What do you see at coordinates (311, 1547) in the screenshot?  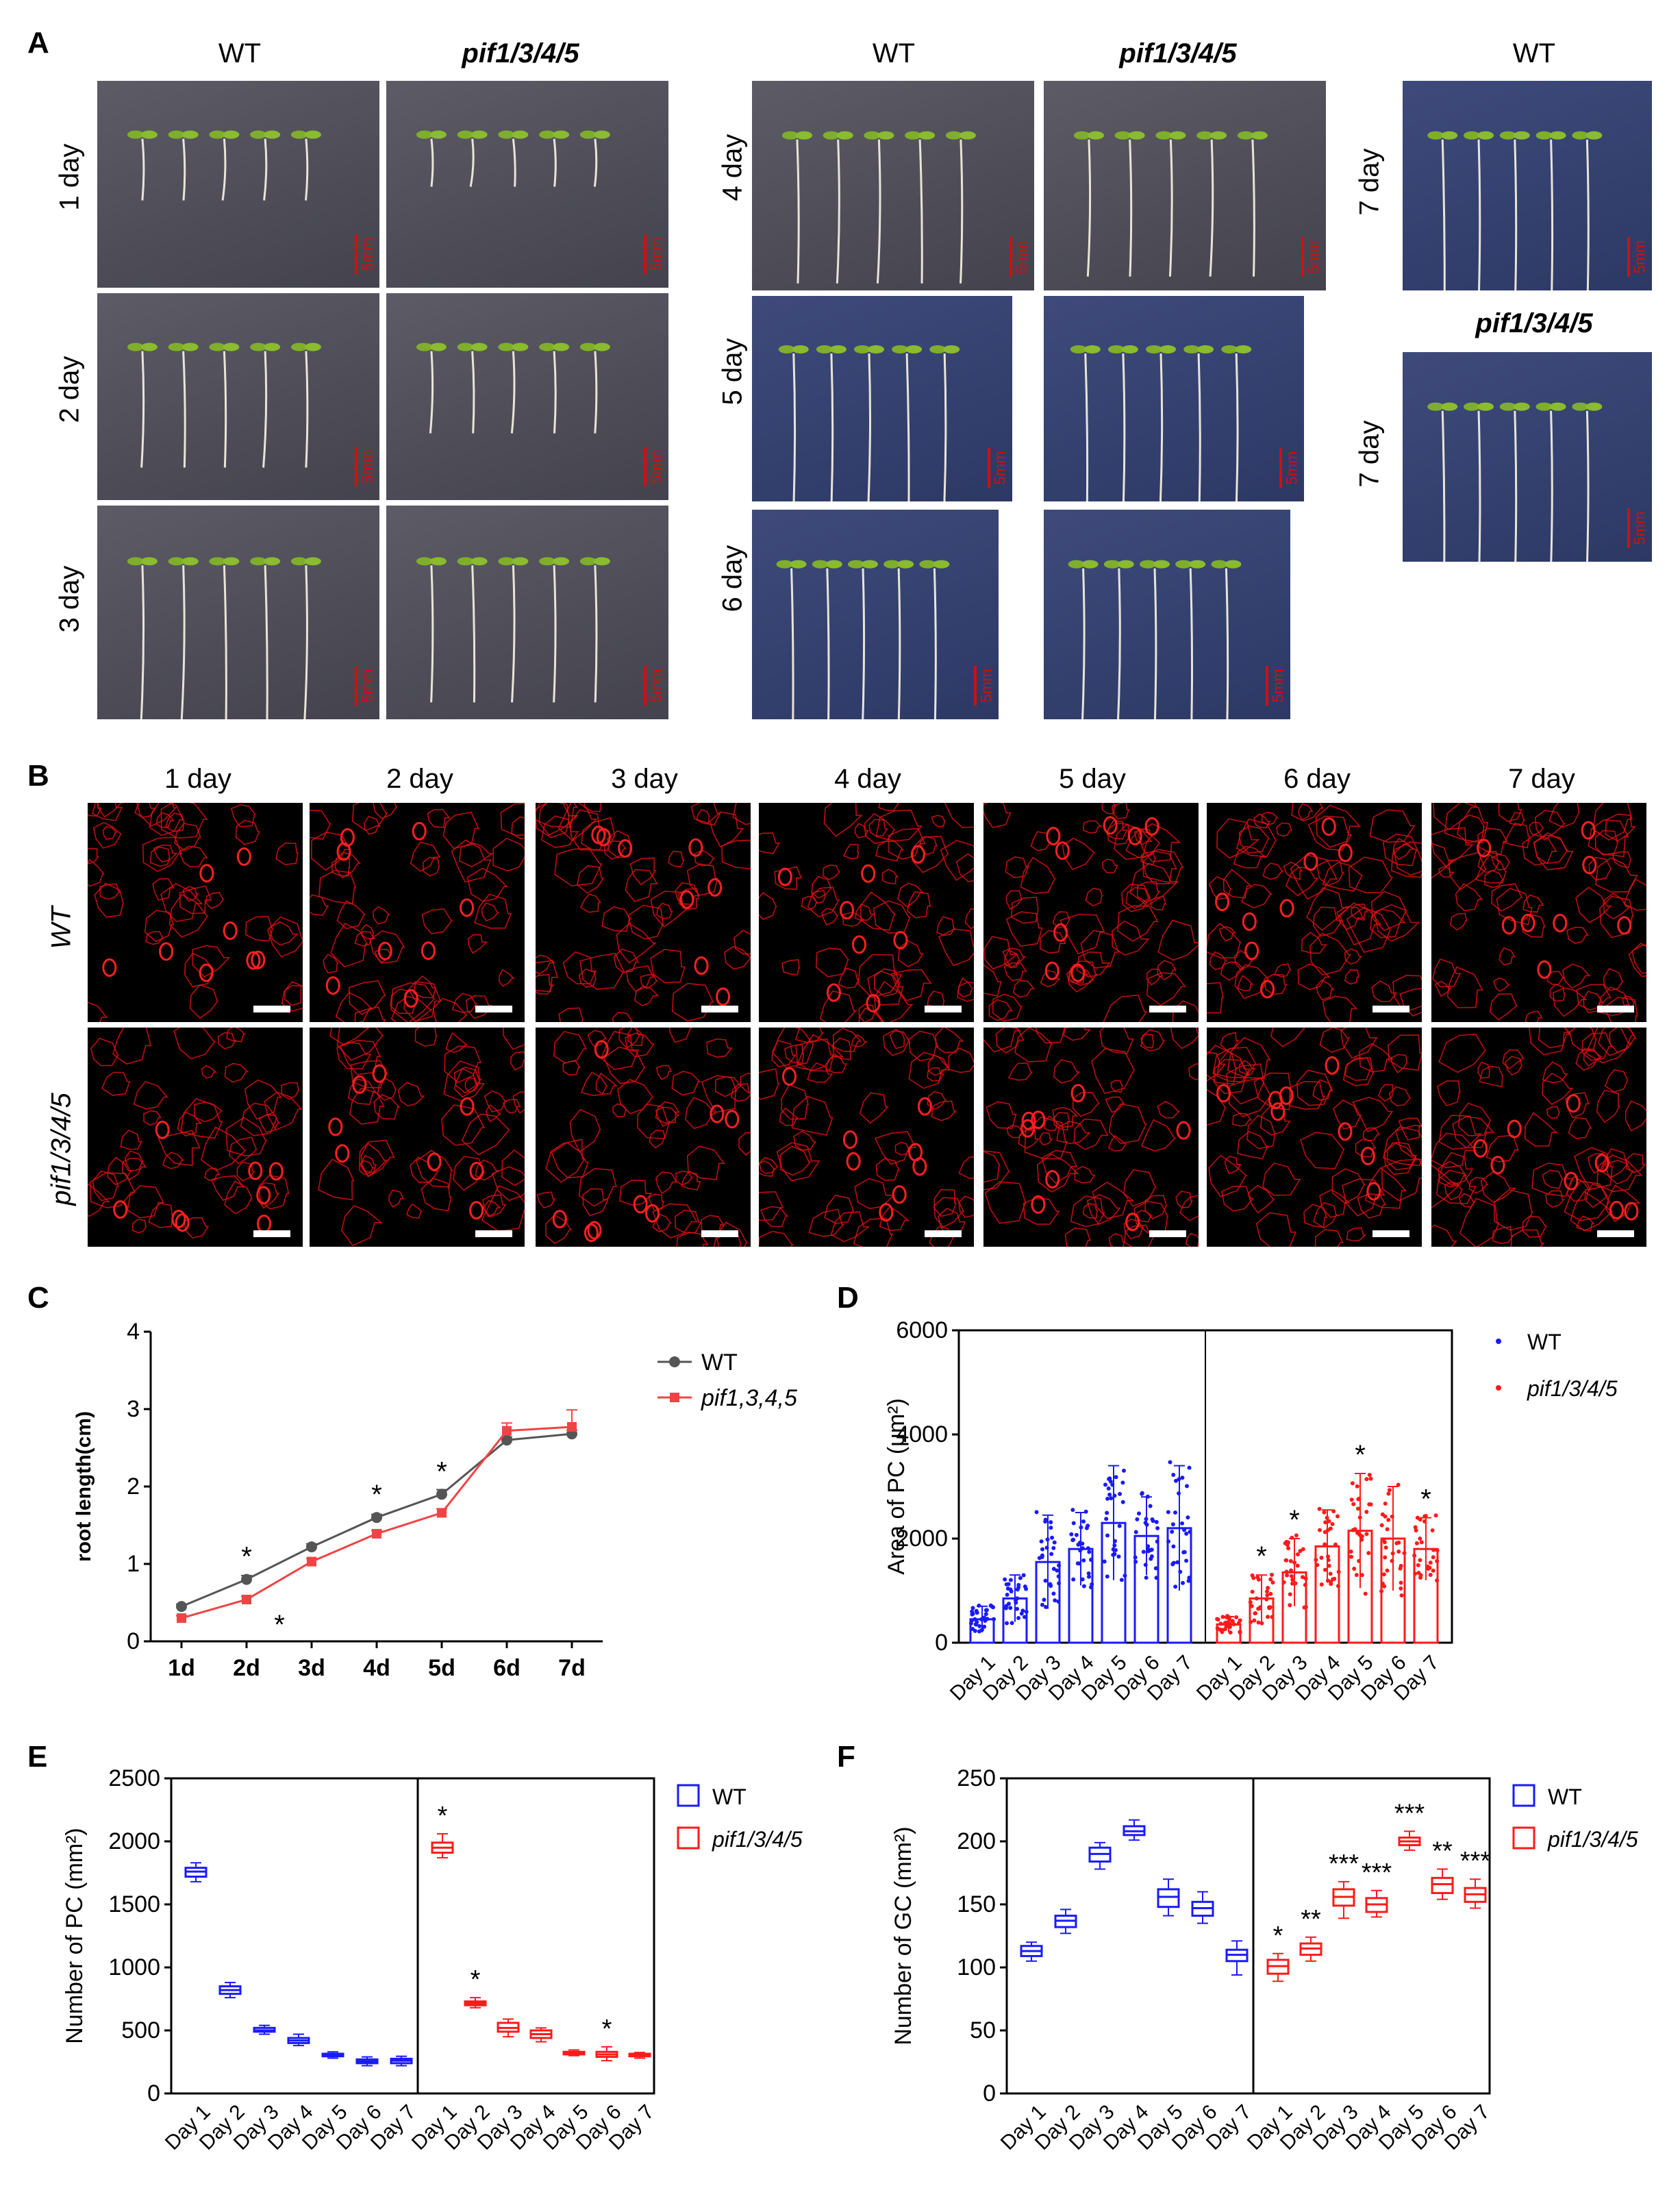 I see `data-point` at bounding box center [311, 1547].